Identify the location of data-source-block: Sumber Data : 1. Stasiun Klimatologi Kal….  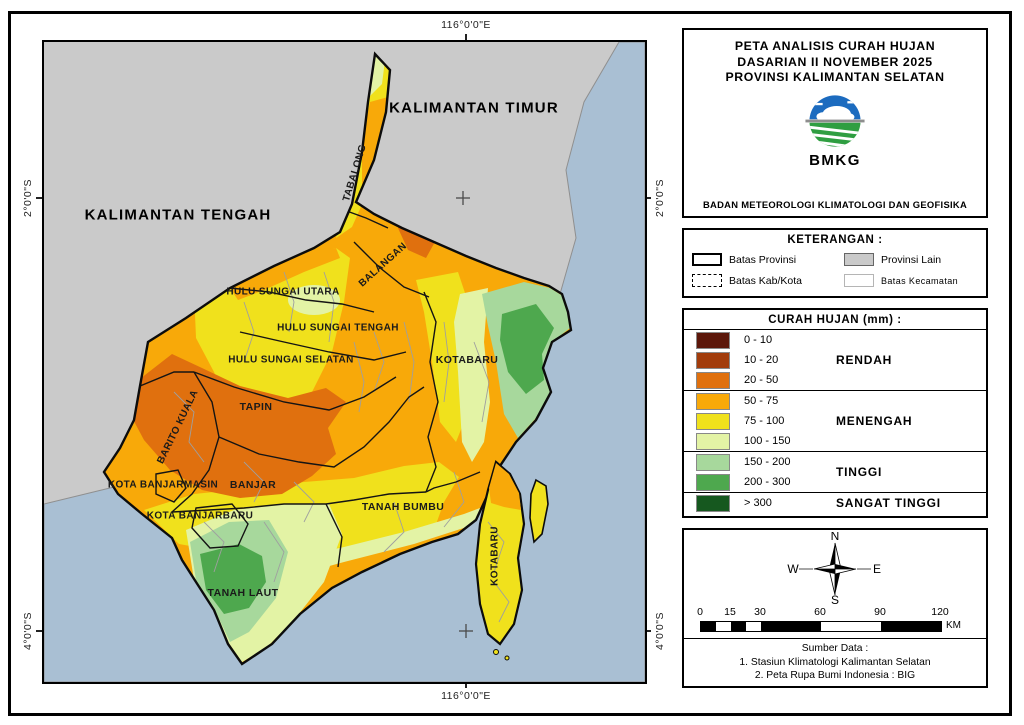
(835, 662).